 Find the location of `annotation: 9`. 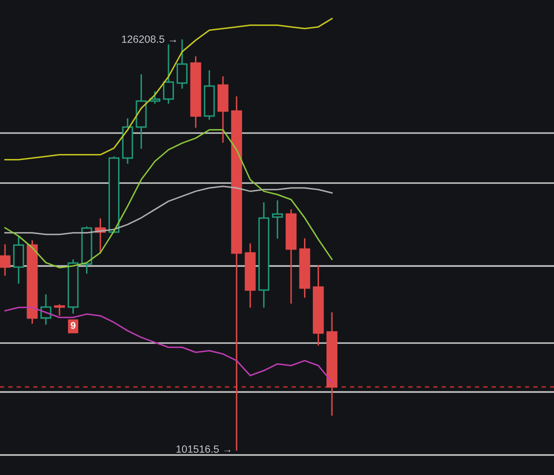

annotation: 9 is located at coordinates (73, 325).